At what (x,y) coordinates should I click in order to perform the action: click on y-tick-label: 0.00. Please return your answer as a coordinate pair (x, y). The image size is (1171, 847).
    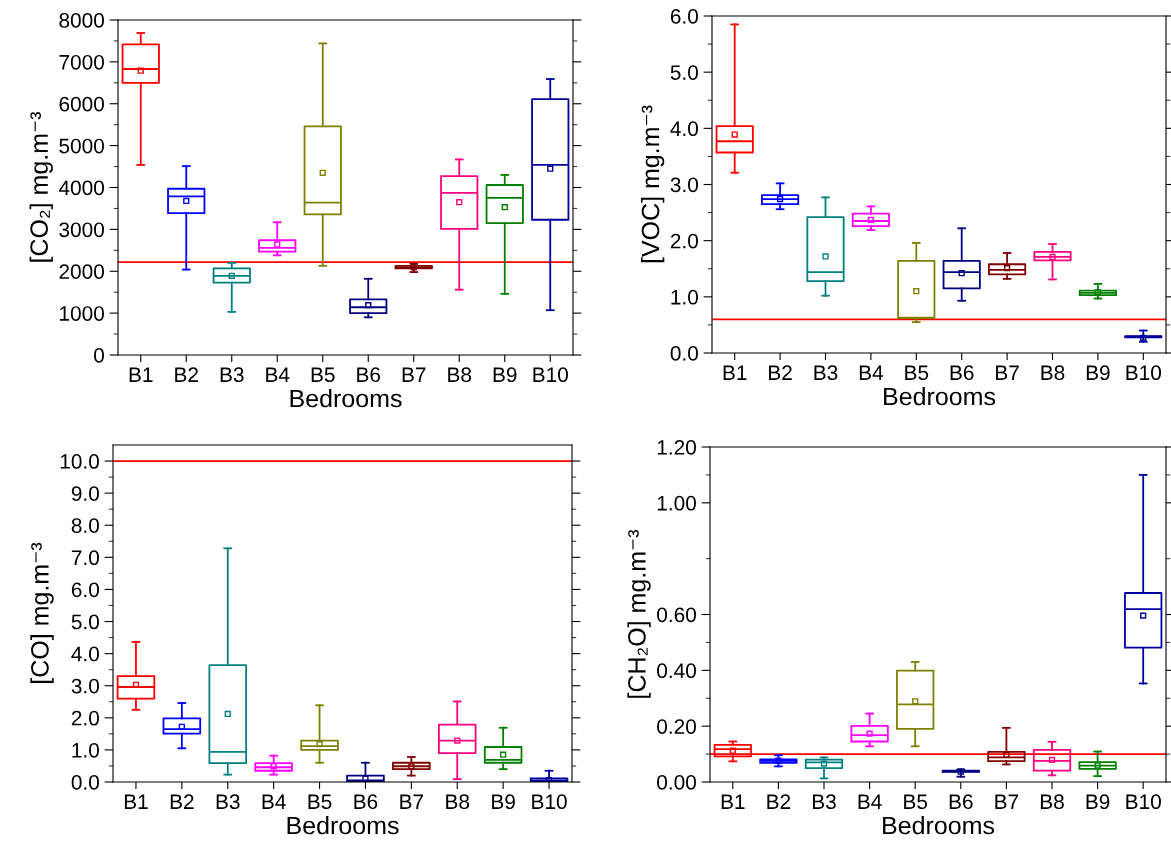
    Looking at the image, I should click on (676, 782).